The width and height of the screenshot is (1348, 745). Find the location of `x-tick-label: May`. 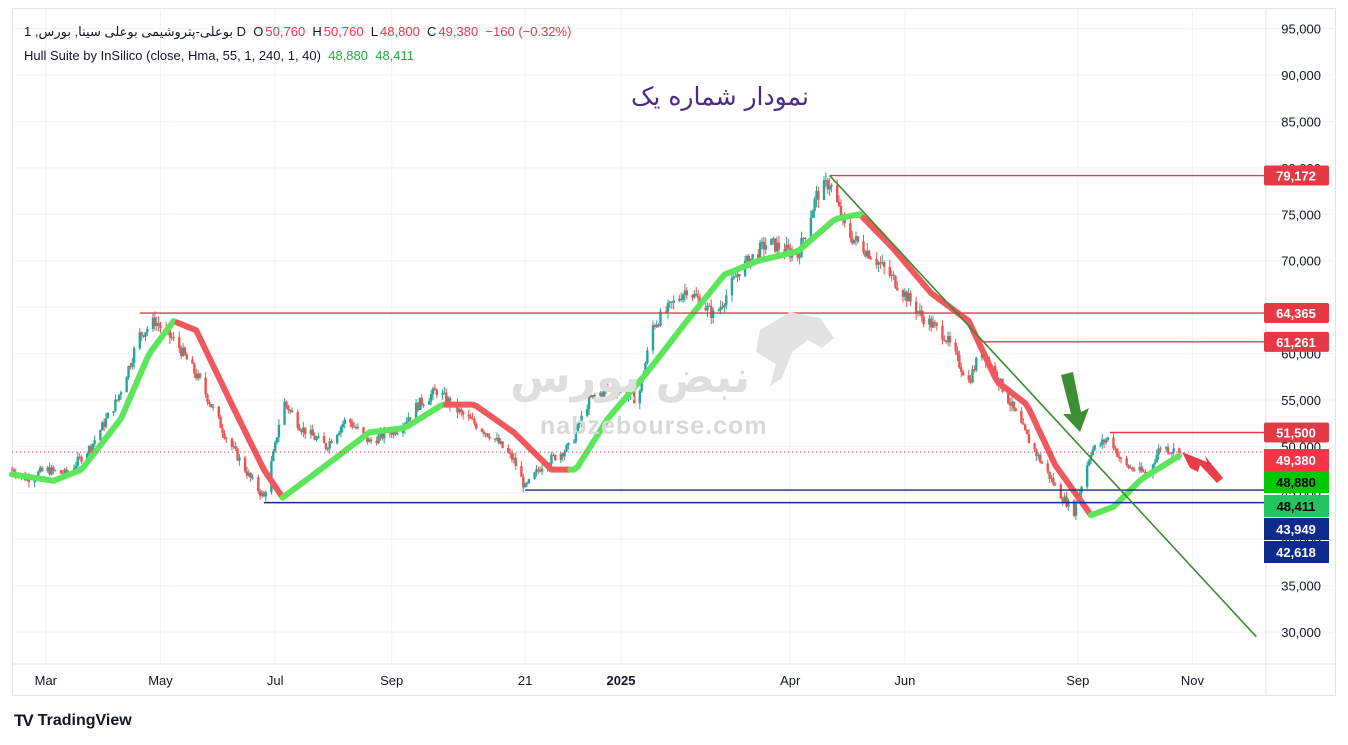

x-tick-label: May is located at coordinates (160, 680).